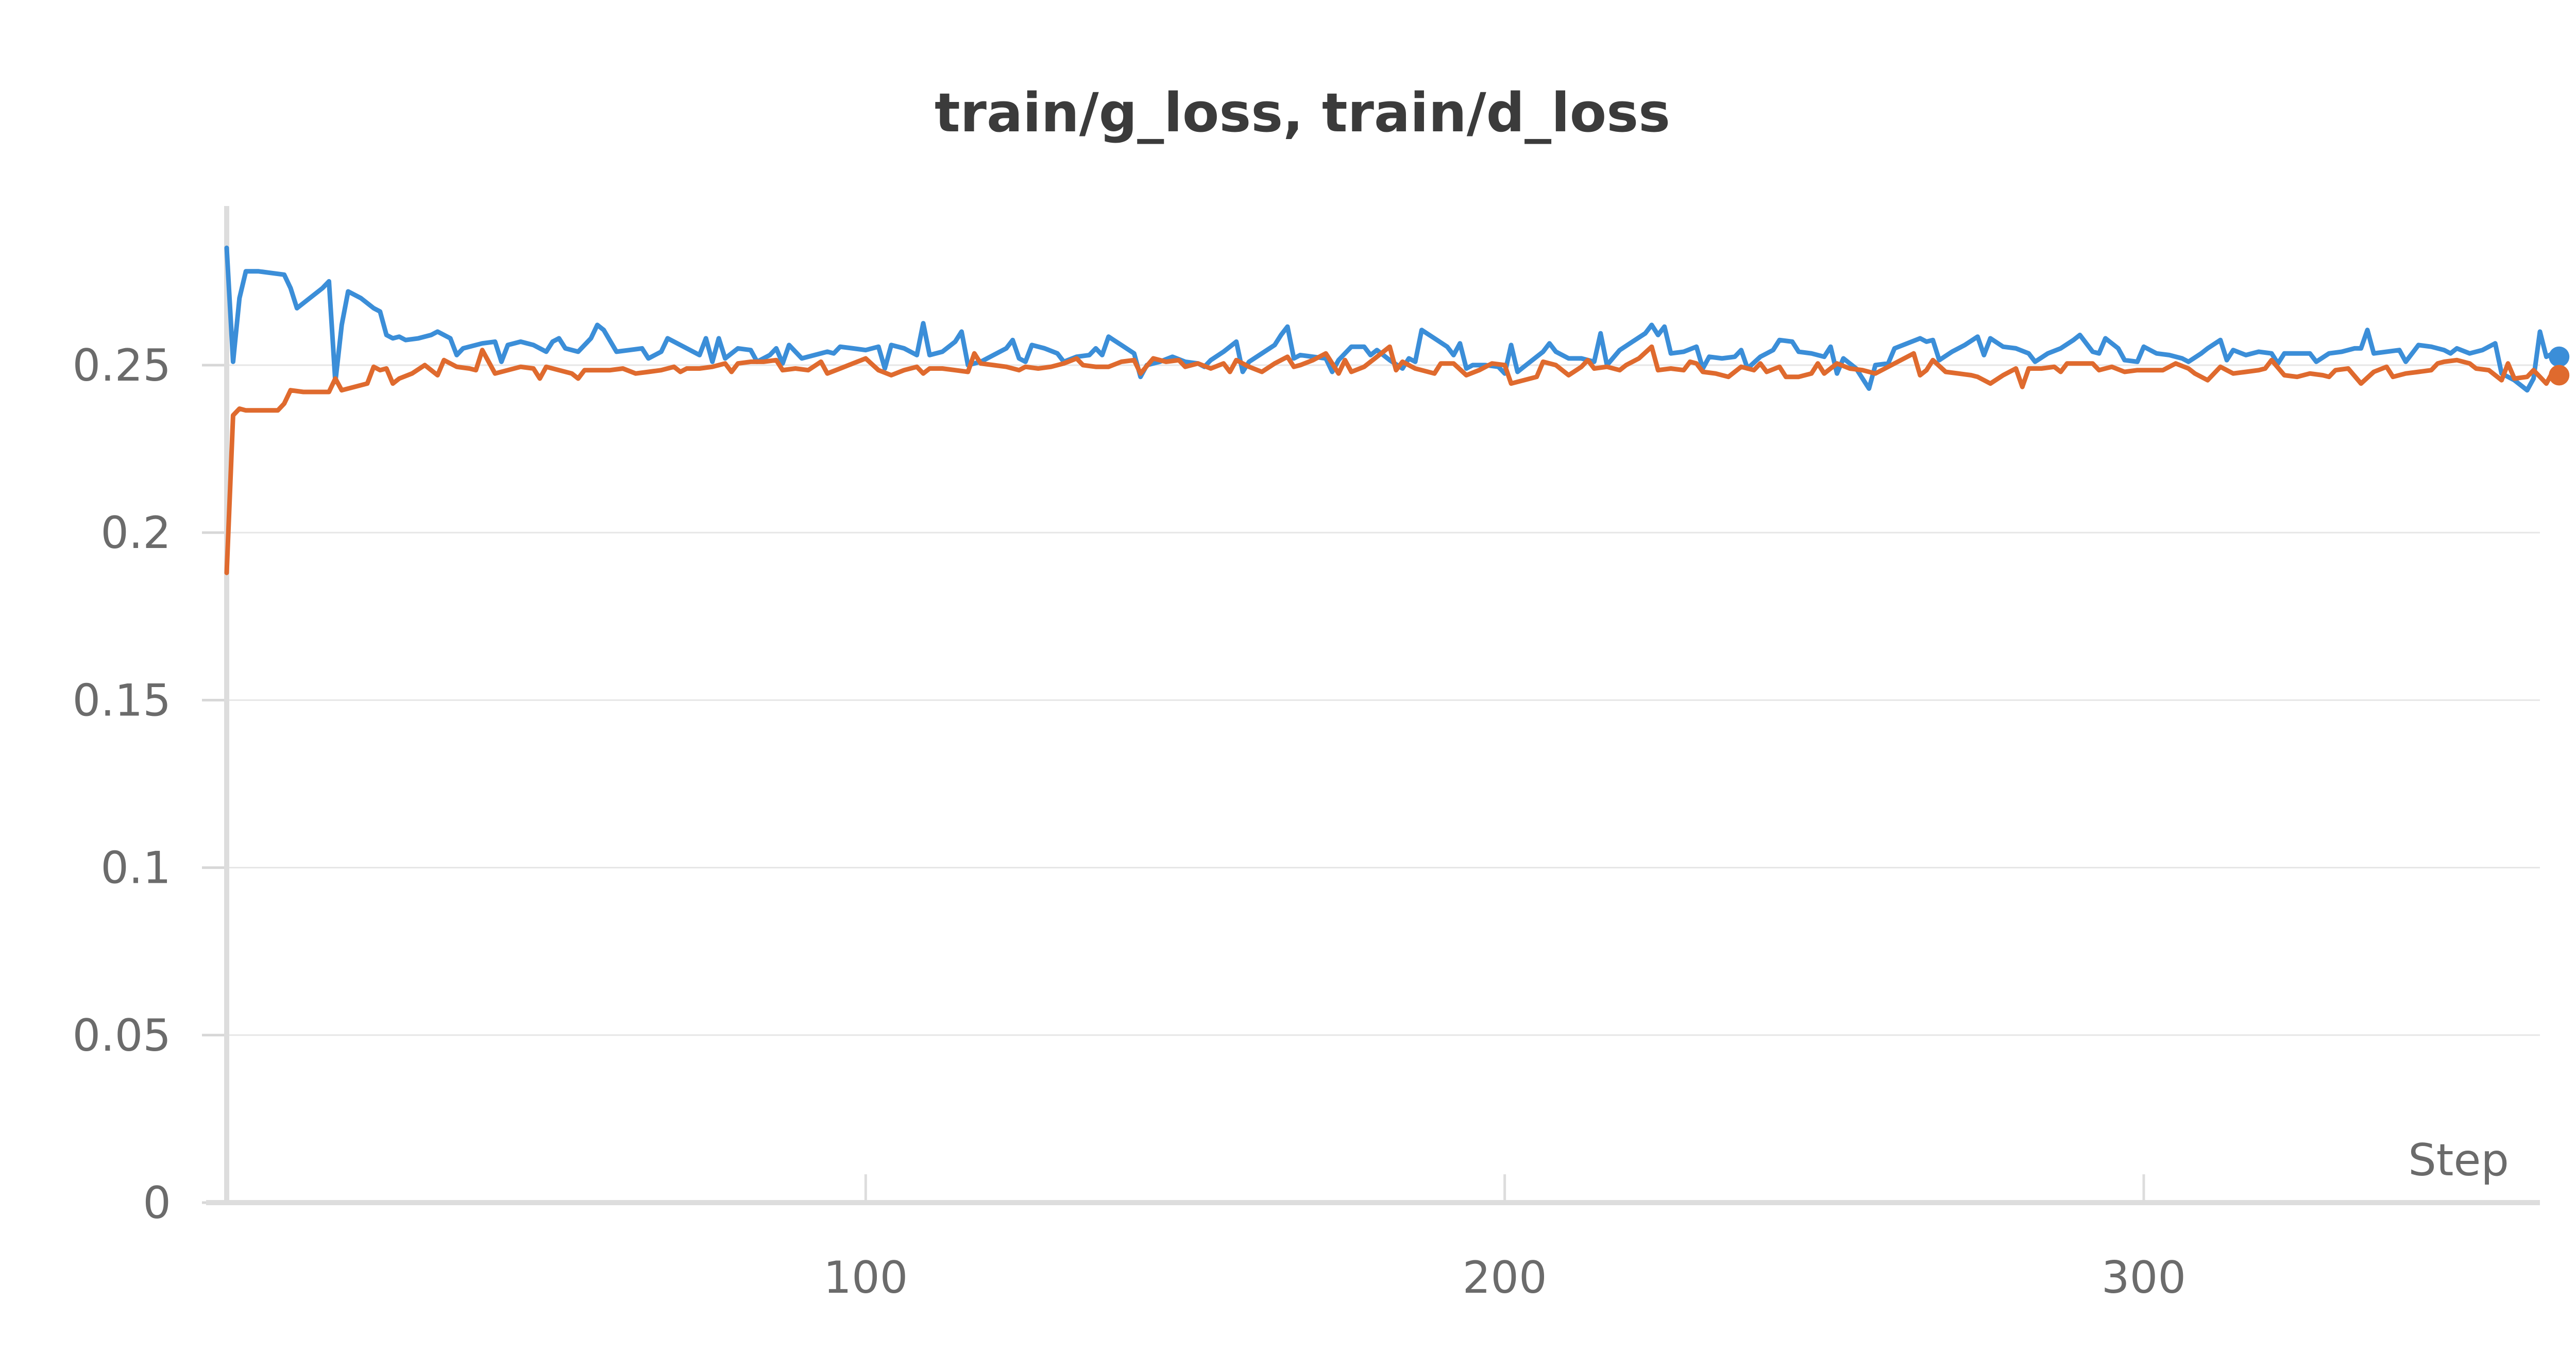  What do you see at coordinates (1302, 112) in the screenshot?
I see `chart-title: train/g_loss, train/d_loss` at bounding box center [1302, 112].